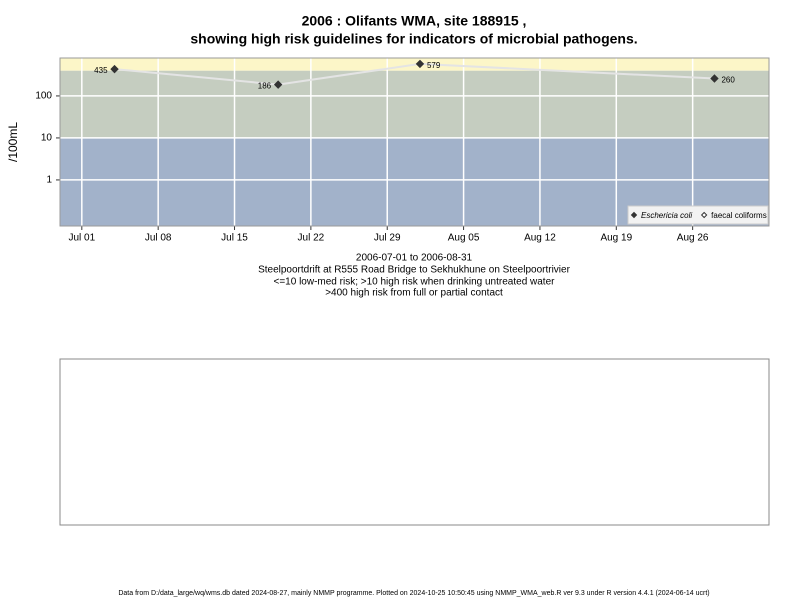  I want to click on x-tick-label: Jul 08, so click(158, 238).